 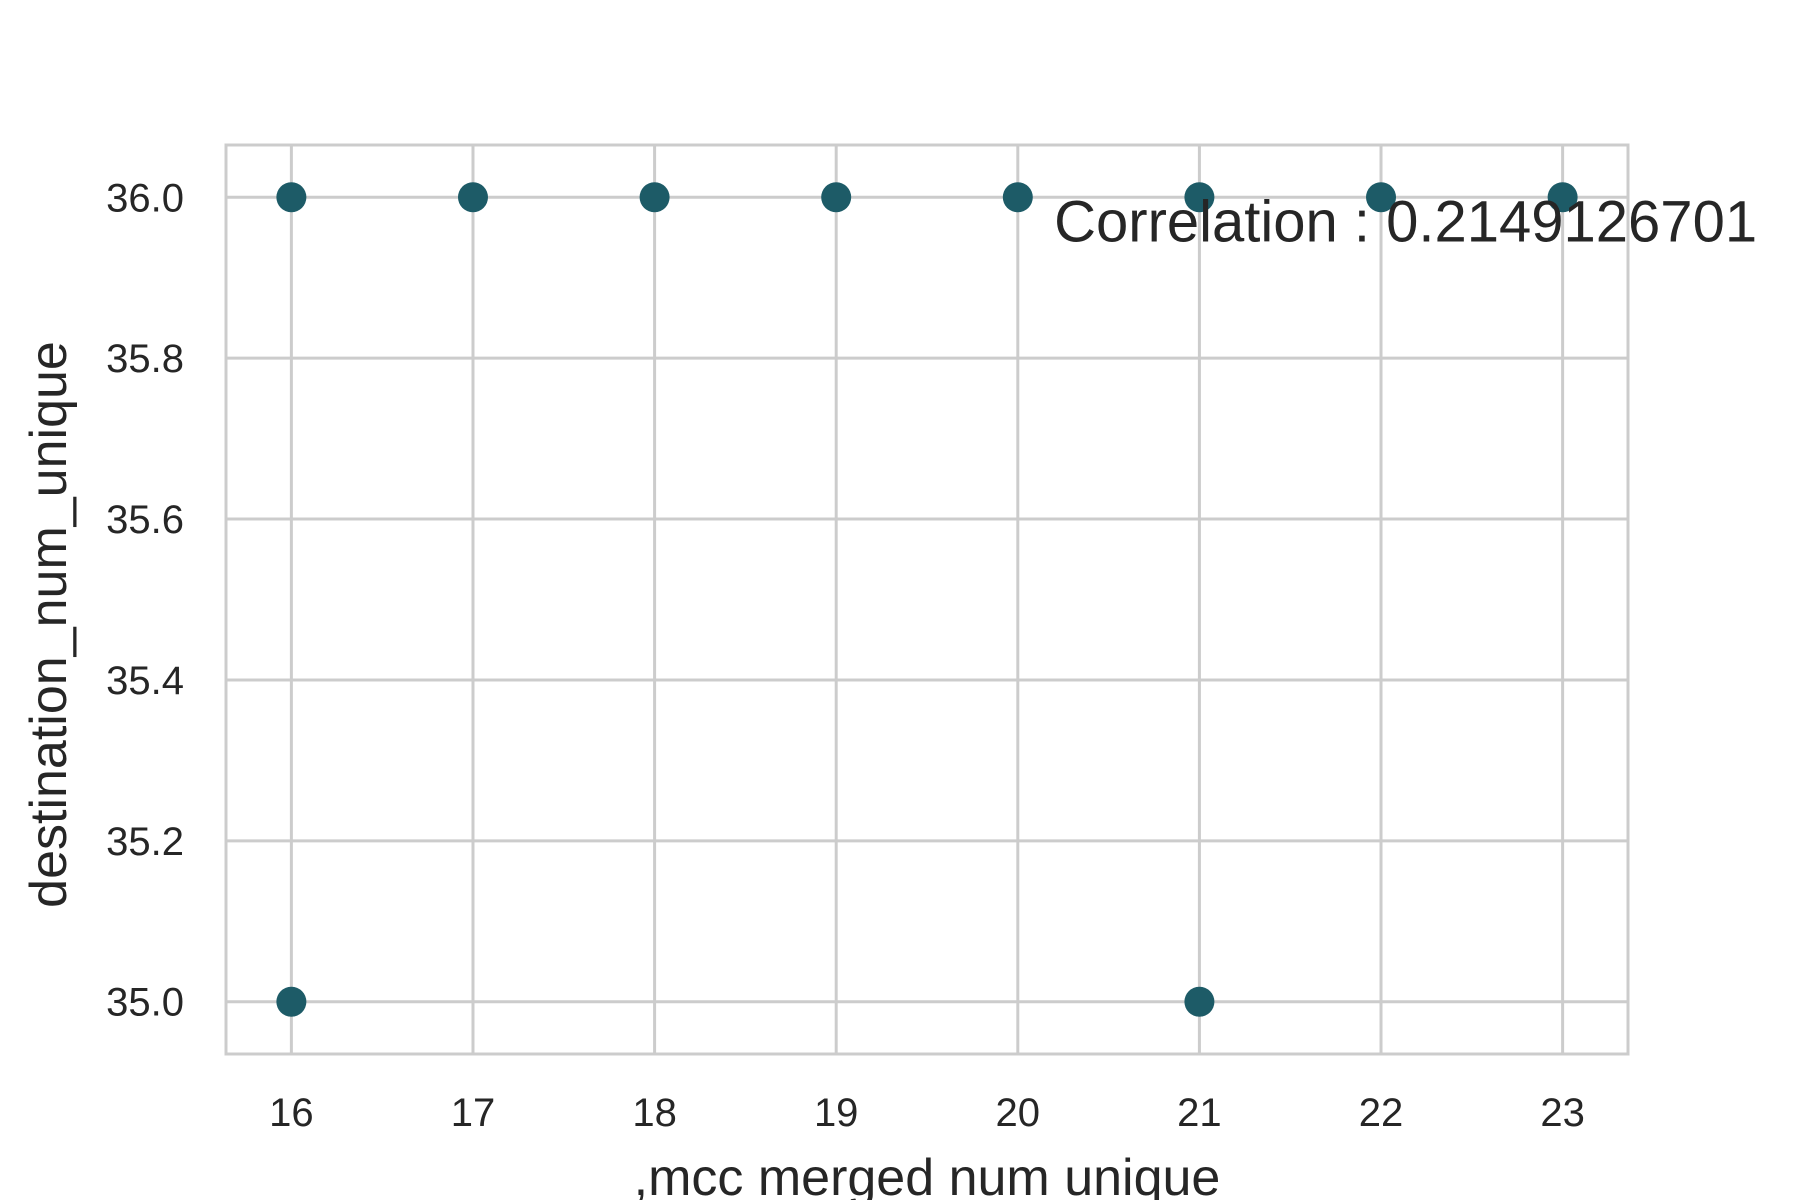 I want to click on x-tick-label: 16, so click(x=291, y=1113).